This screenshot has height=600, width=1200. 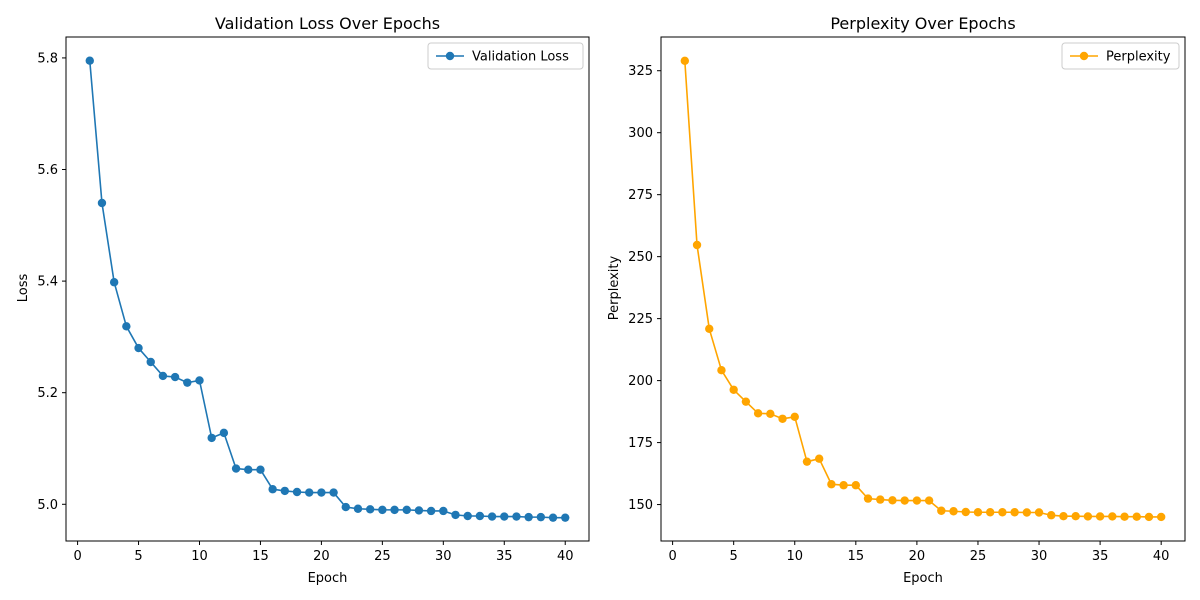 I want to click on loss-legend-marker, so click(x=450, y=56).